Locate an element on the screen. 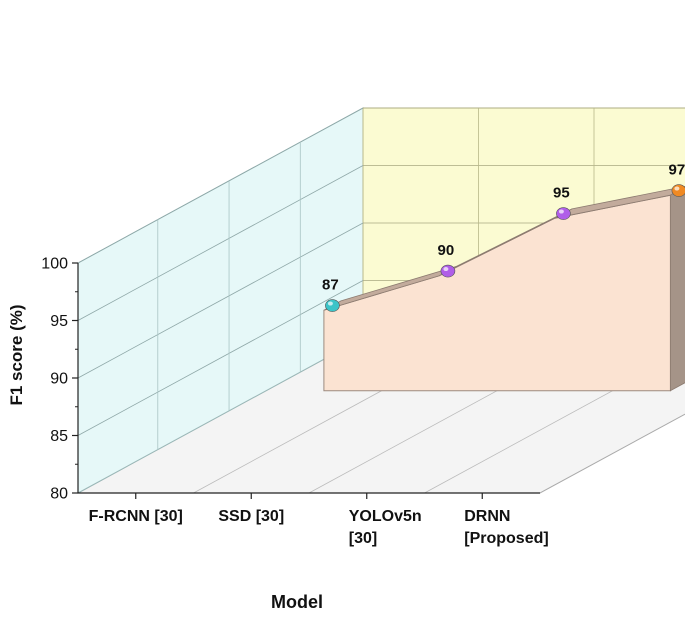 The width and height of the screenshot is (685, 620). y-tick-label: 85 is located at coordinates (59, 436).